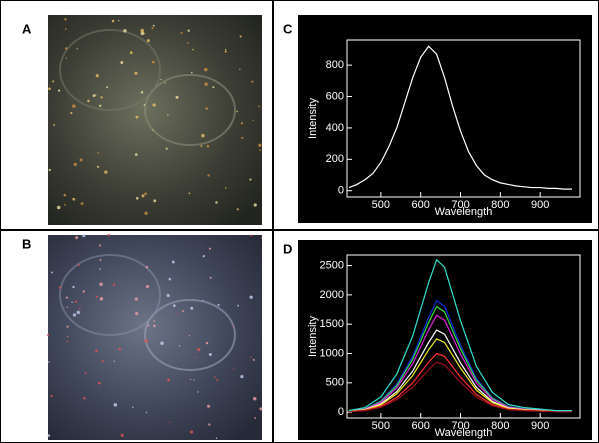 This screenshot has height=443, width=599. I want to click on y-tick-label: 200, so click(335, 159).